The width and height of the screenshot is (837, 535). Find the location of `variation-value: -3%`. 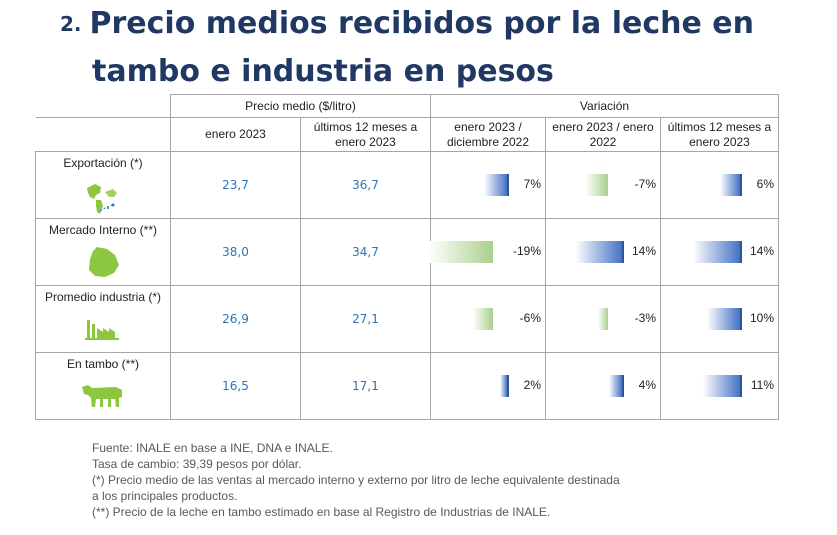

variation-value: -3% is located at coordinates (645, 318).